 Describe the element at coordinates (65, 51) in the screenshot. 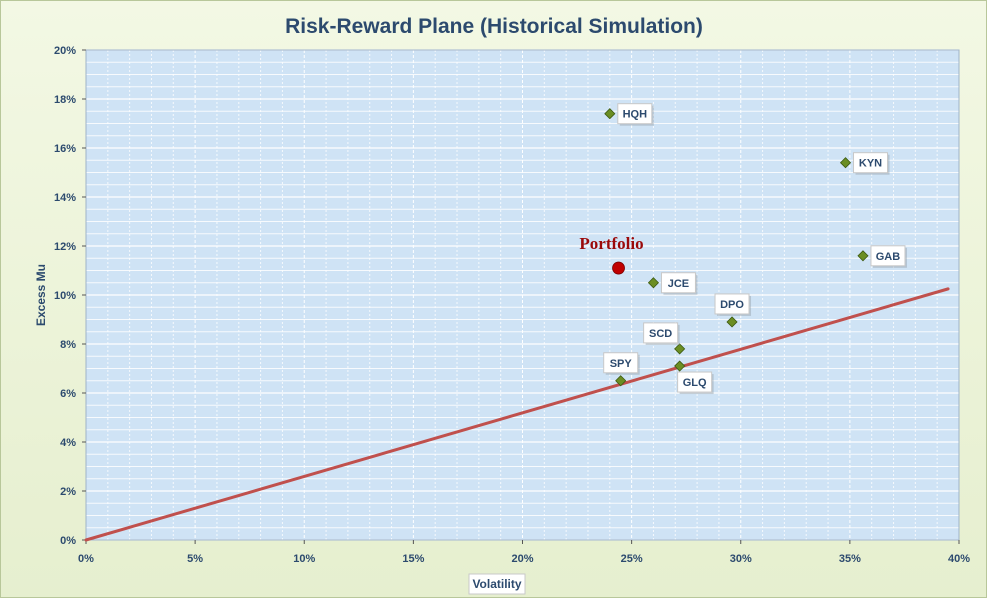

I see `y-tick-label: 20%` at that location.